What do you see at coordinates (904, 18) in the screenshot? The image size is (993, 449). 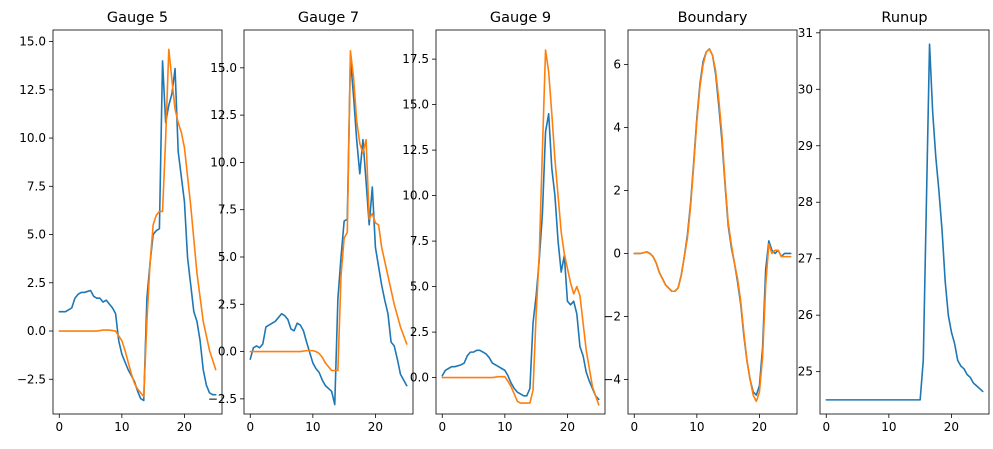 I see `subplot-title: Runup` at bounding box center [904, 18].